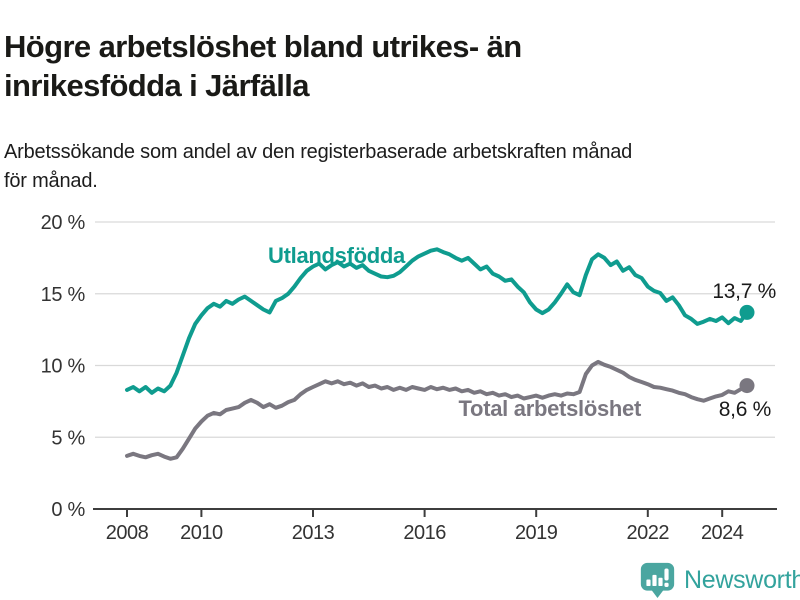  What do you see at coordinates (68, 438) in the screenshot?
I see `y-tick-label: 5 %` at bounding box center [68, 438].